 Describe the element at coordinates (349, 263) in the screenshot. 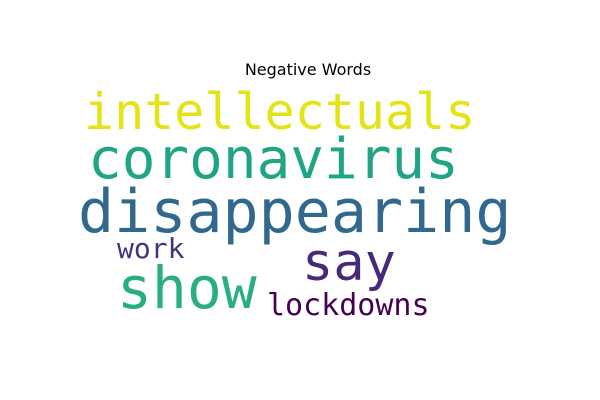

I see `word-say: say` at that location.